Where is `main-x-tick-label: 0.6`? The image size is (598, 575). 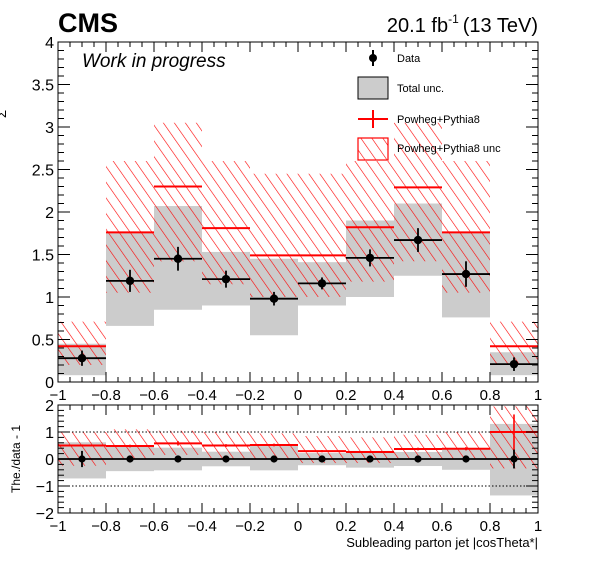
main-x-tick-label: 0.6 is located at coordinates (442, 395).